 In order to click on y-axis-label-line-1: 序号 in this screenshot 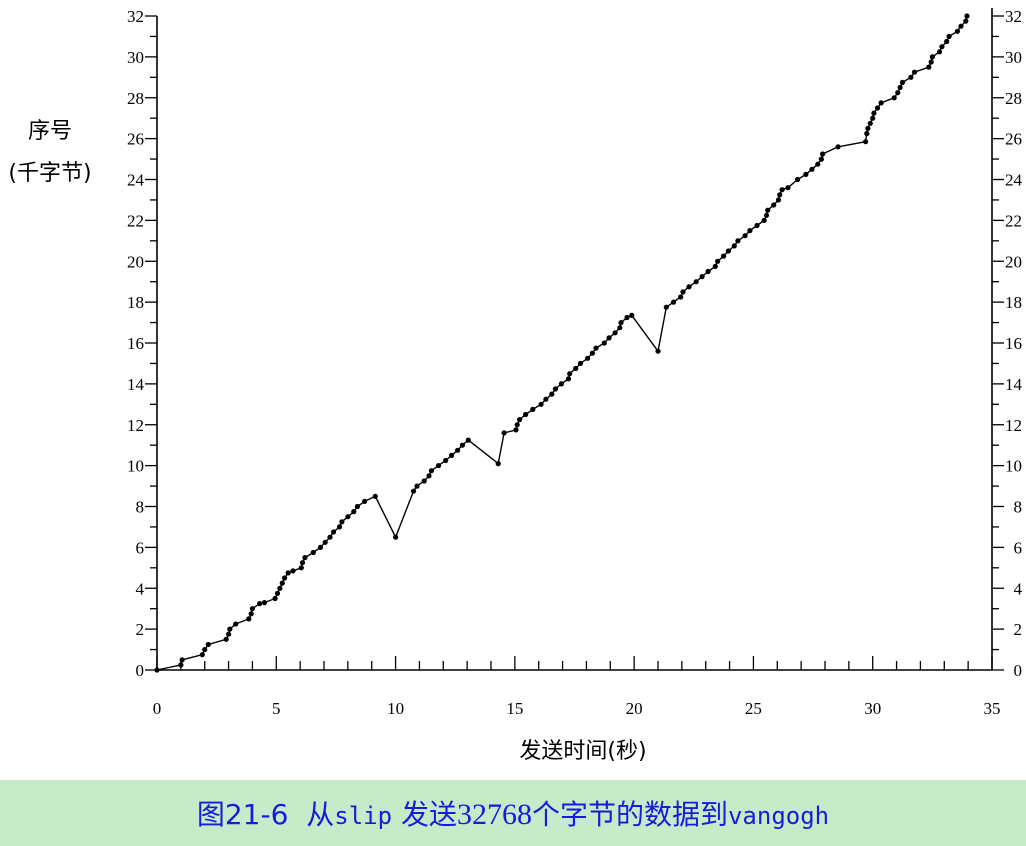, I will do `click(50, 131)`.